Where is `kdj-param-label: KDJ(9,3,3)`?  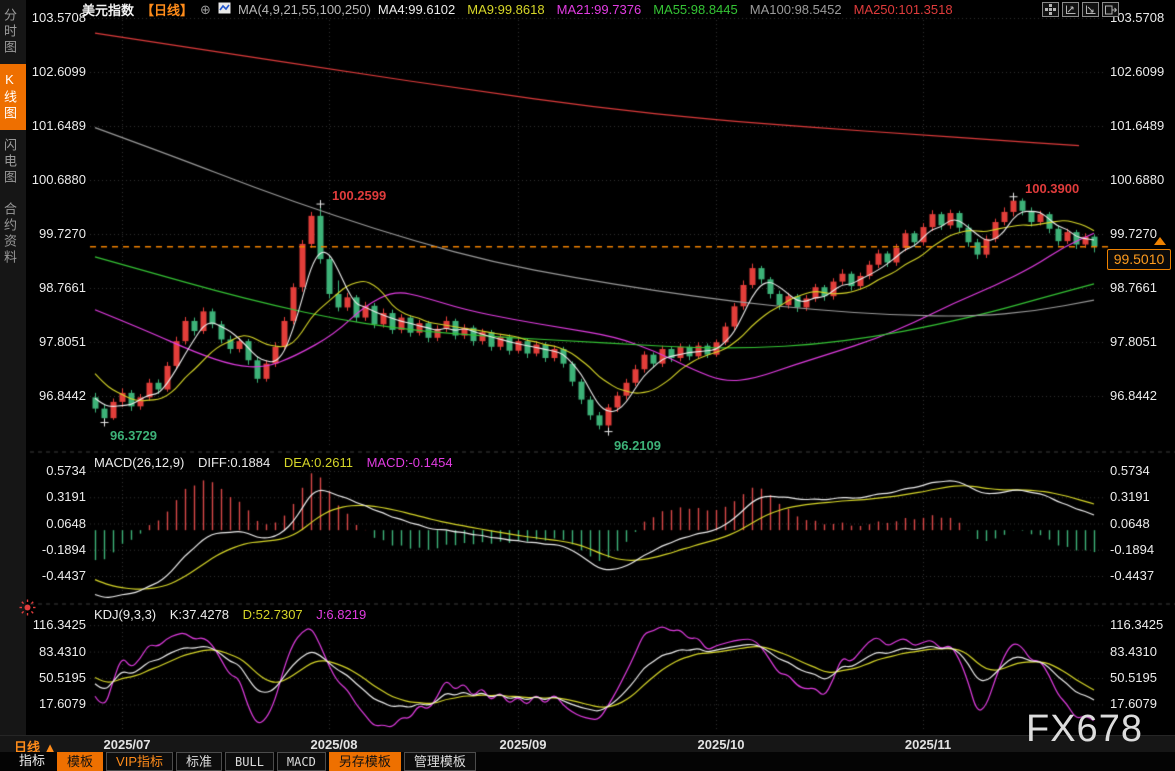 kdj-param-label: KDJ(9,3,3) is located at coordinates (125, 614).